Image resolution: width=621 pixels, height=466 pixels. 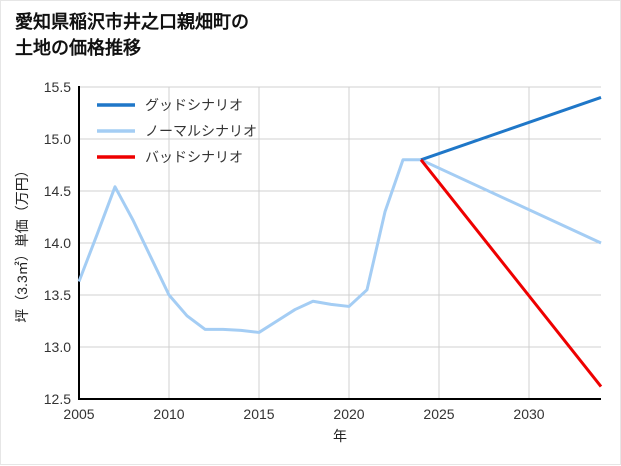 What do you see at coordinates (348, 414) in the screenshot?
I see `x-tick-label: 2020` at bounding box center [348, 414].